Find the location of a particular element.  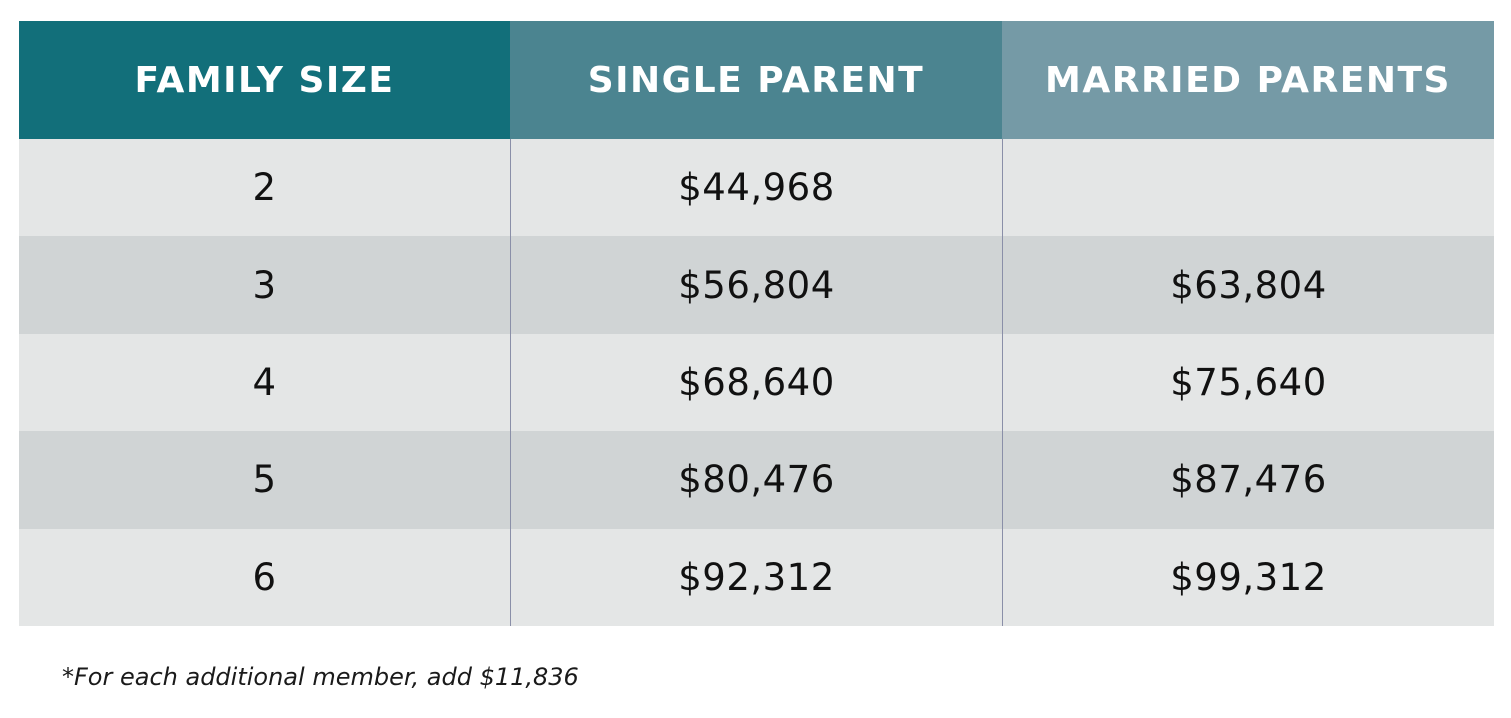

cell-single-parent: $68,640 is located at coordinates (756, 382).